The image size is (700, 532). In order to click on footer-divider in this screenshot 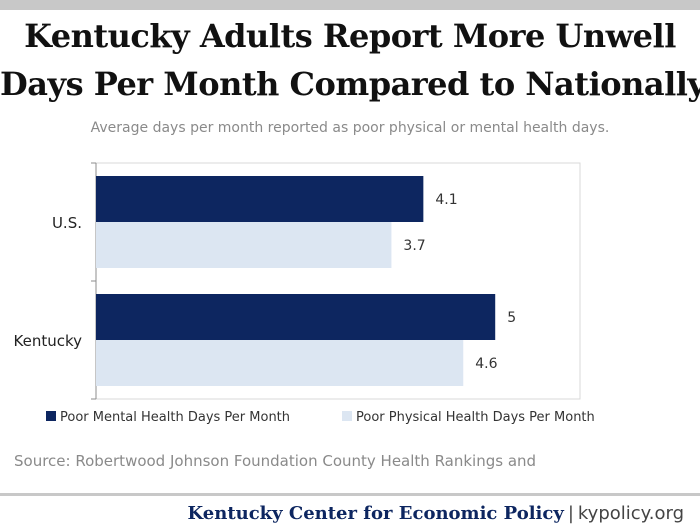, I will do `click(350, 494)`.